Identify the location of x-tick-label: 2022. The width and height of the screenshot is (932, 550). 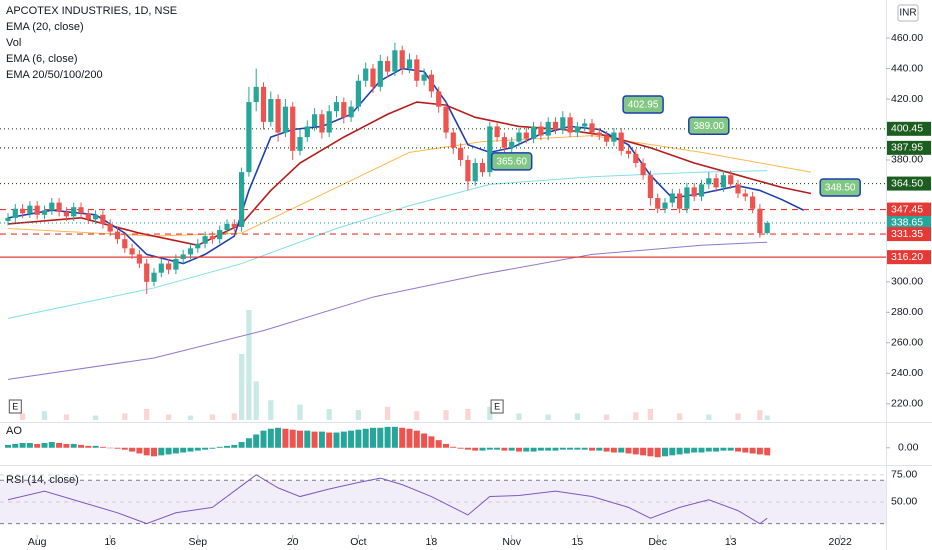
(841, 542).